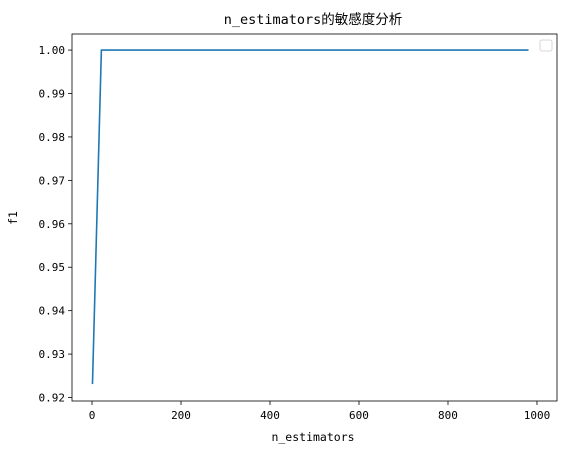 This screenshot has width=571, height=451. I want to click on y-tick-label: 1.00, so click(52, 50).